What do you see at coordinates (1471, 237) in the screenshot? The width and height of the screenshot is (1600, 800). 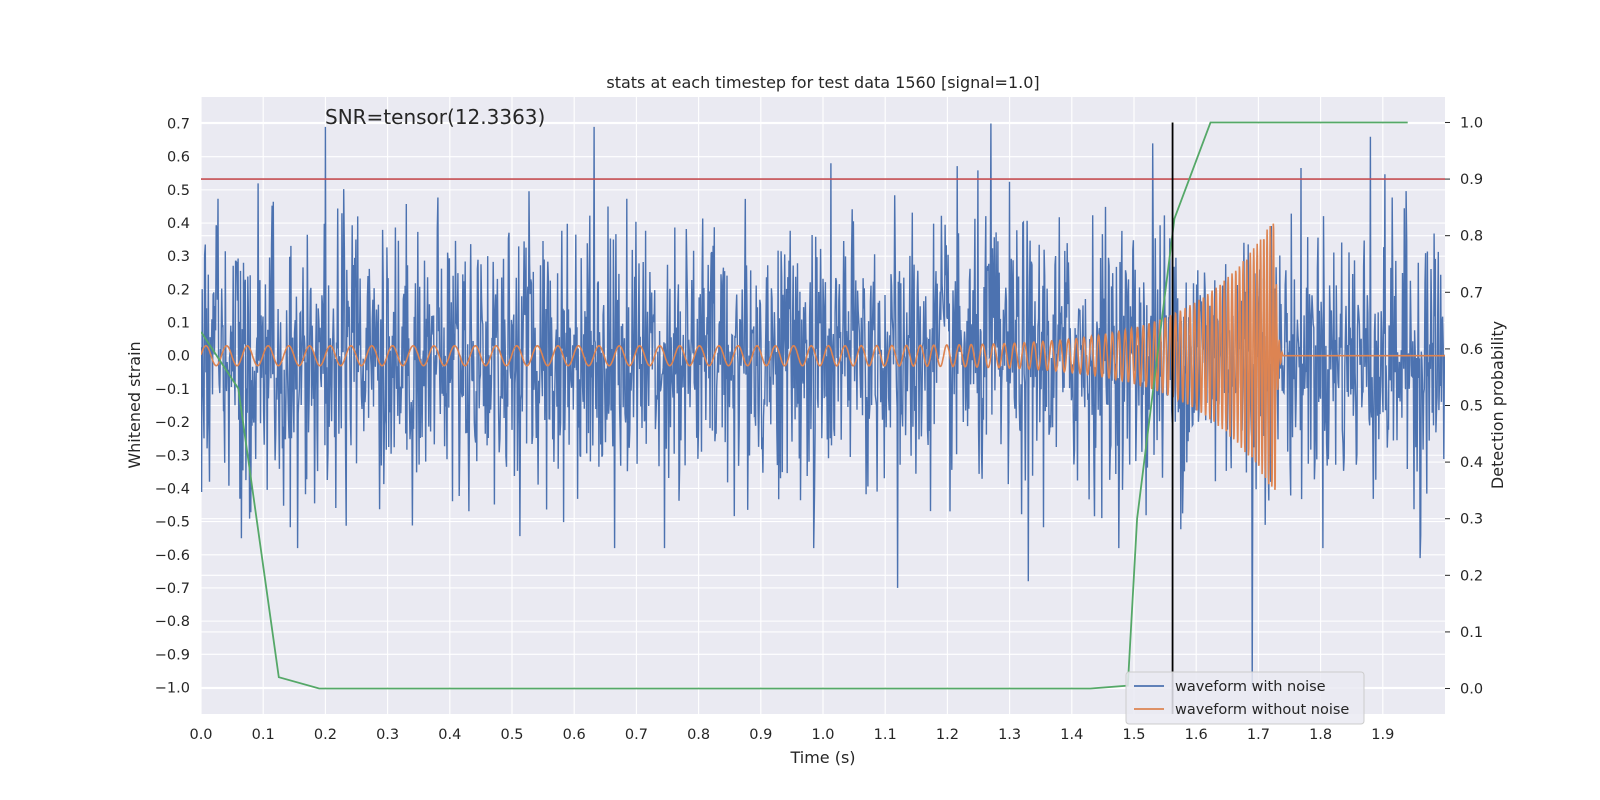 I see `y2-tick-label: 0.8` at bounding box center [1471, 237].